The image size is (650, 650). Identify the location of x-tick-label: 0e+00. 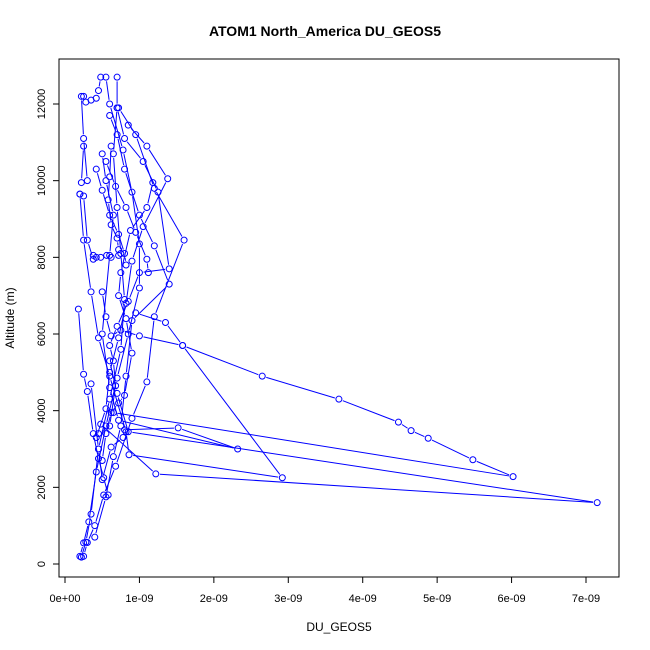
(65, 599).